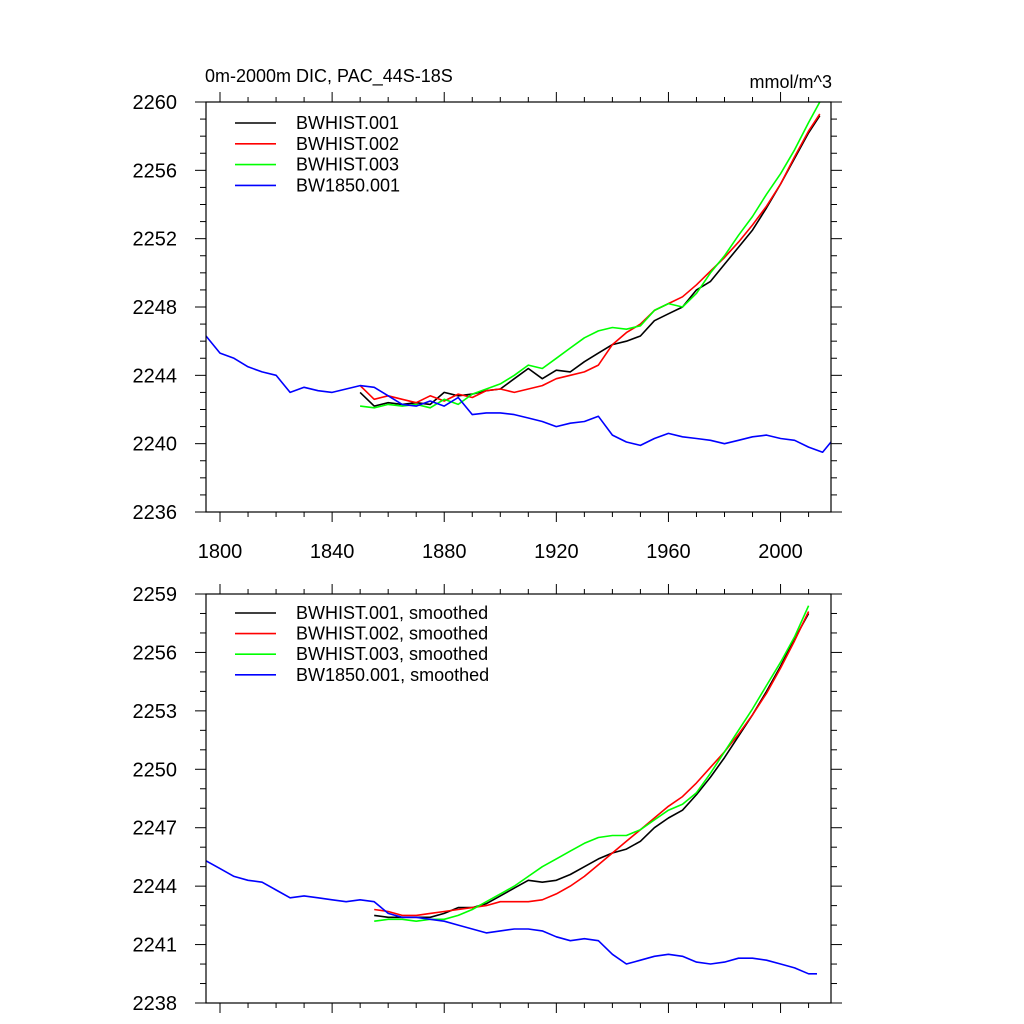  Describe the element at coordinates (155, 445) in the screenshot. I see `y-tick-label: 2240` at that location.